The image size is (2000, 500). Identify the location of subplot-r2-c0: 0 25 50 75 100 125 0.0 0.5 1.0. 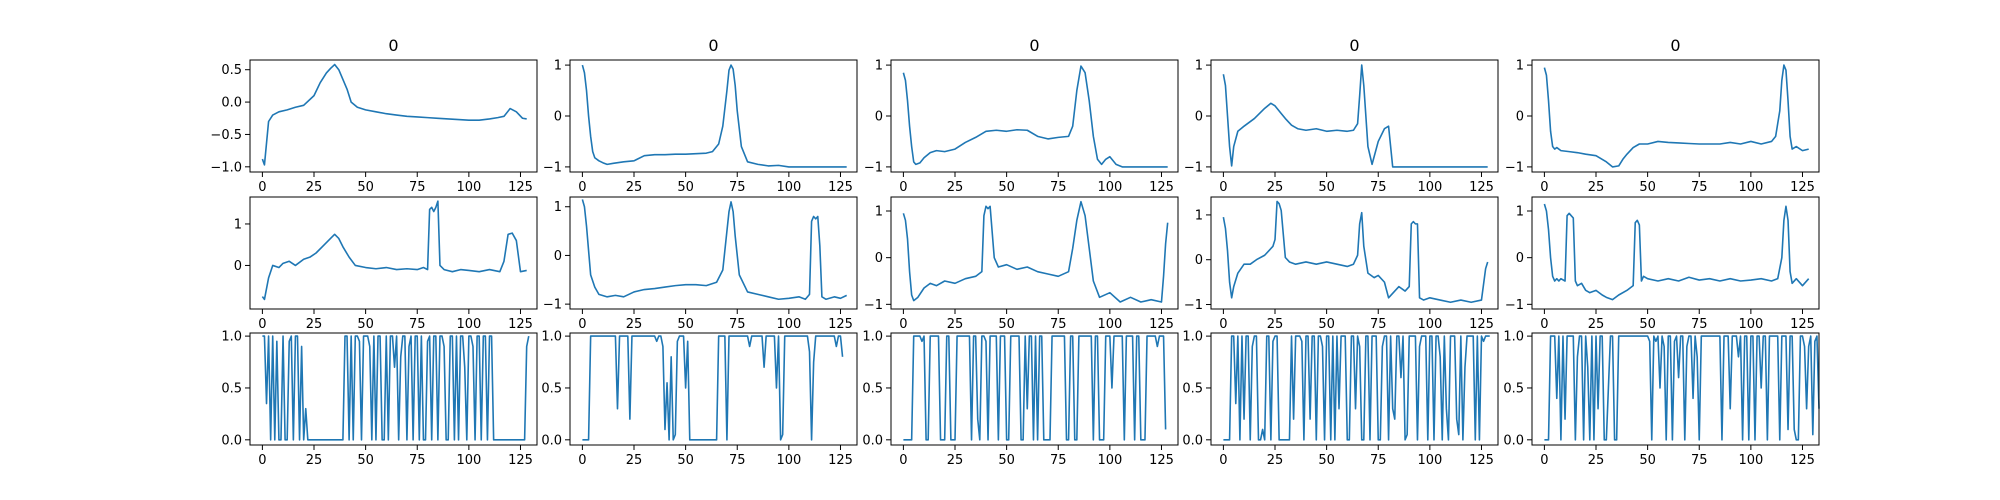
(379, 399).